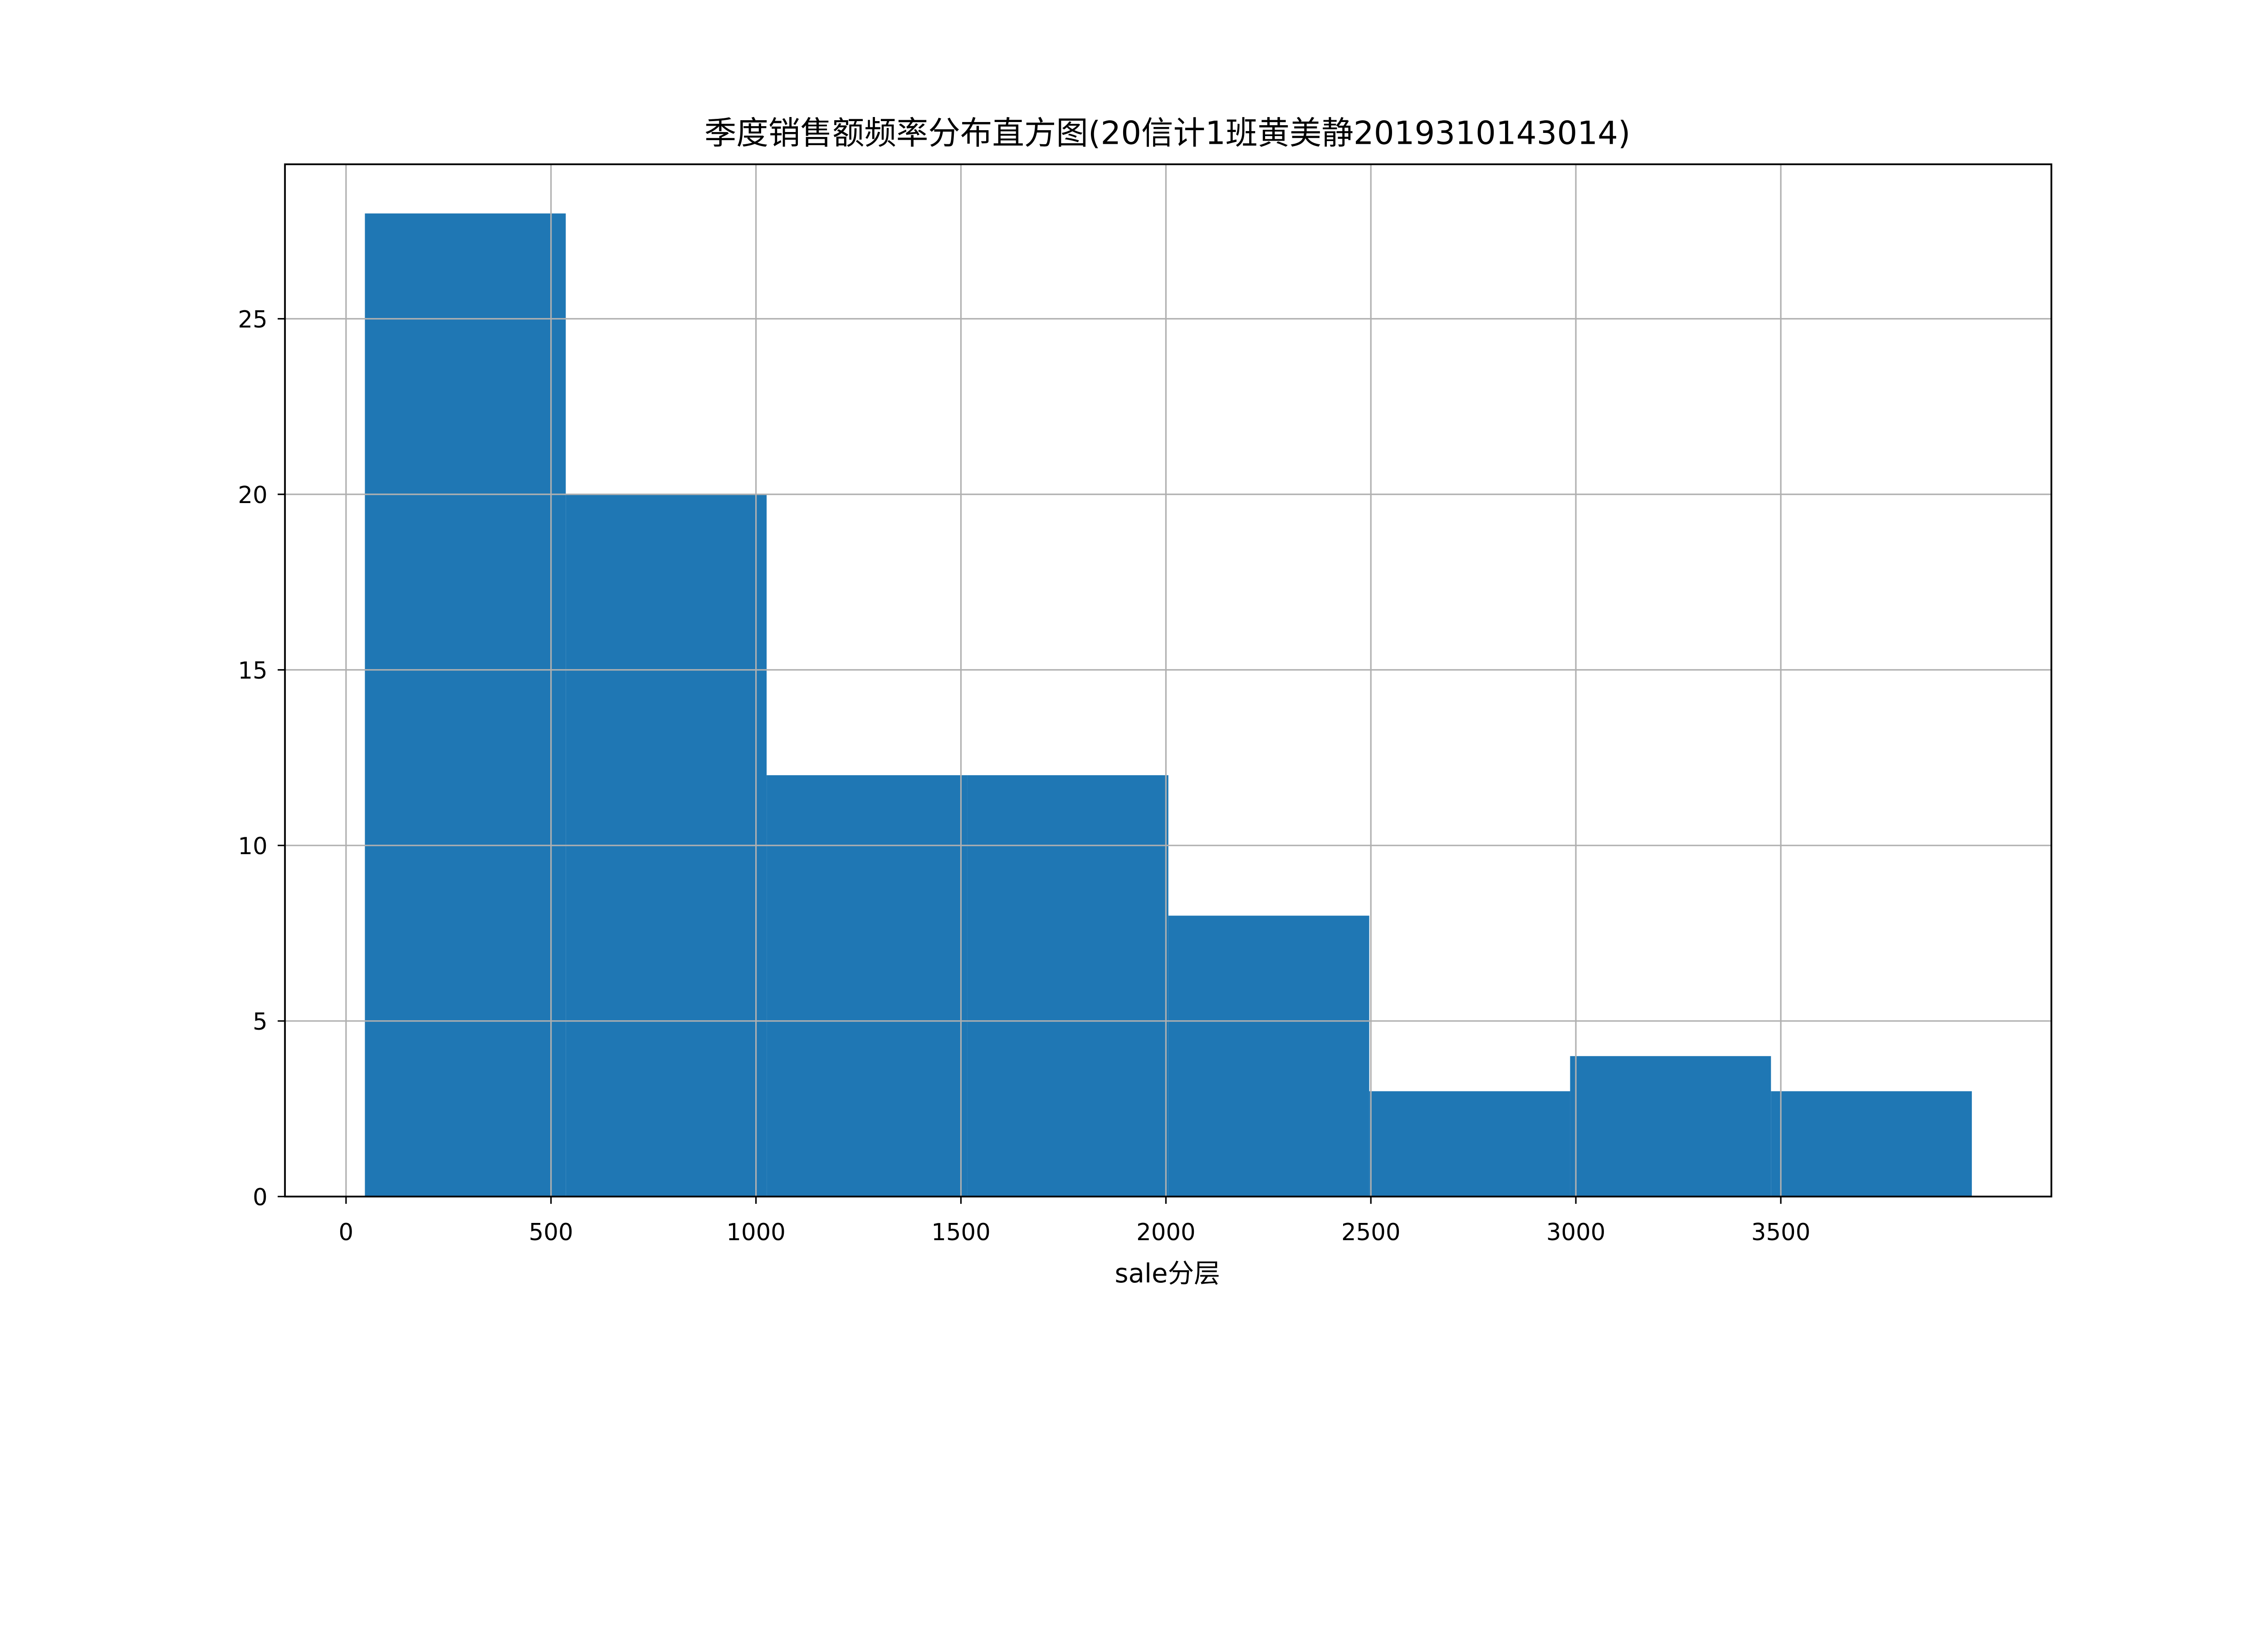  Describe the element at coordinates (262, 758) in the screenshot. I see `y-axis-ticks: 0 5 10 15 20 25` at that location.